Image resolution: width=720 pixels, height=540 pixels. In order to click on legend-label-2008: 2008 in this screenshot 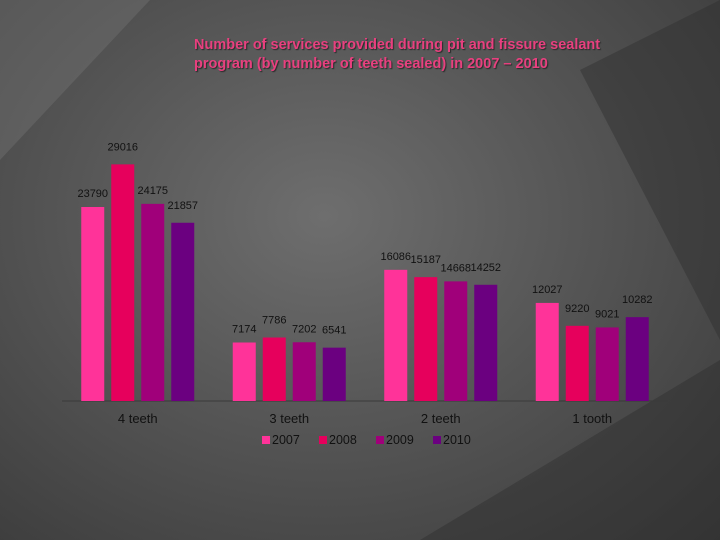, I will do `click(343, 440)`.